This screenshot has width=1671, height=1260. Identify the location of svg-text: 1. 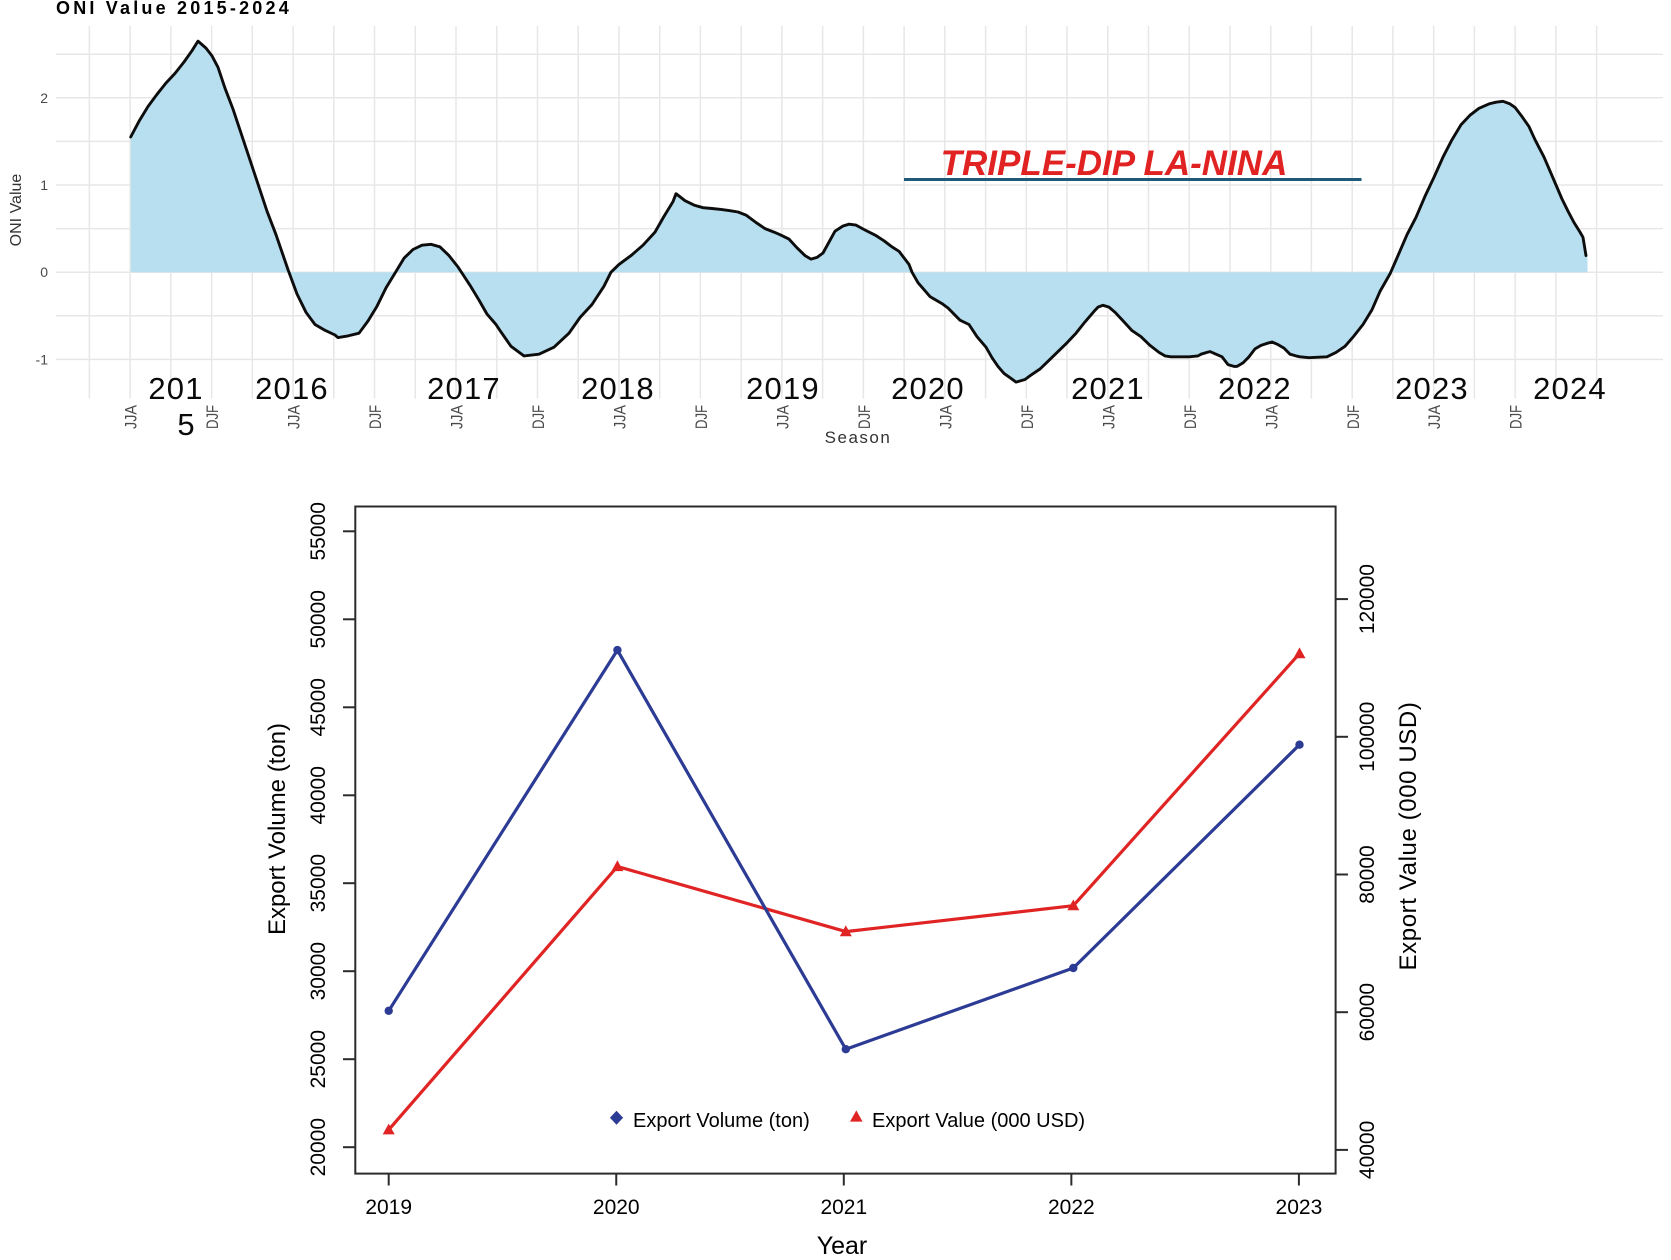
(44, 185).